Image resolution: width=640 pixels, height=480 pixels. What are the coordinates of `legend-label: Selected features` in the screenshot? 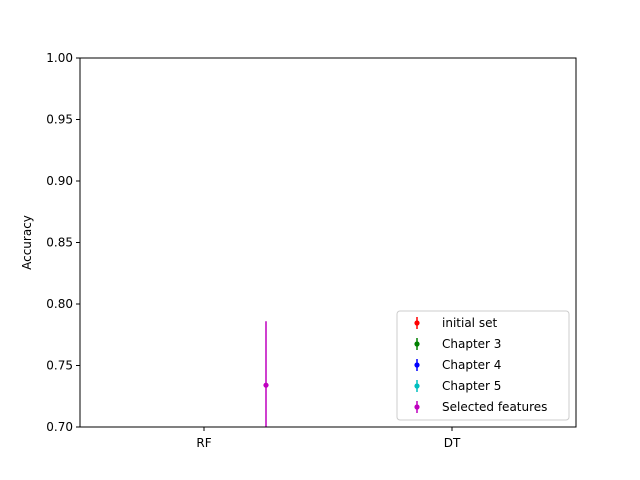 It's located at (494, 407).